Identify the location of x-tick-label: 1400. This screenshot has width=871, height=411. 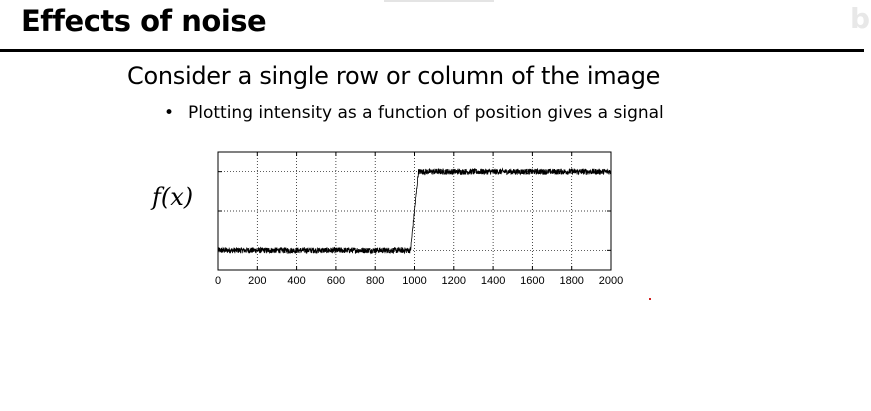
(493, 281).